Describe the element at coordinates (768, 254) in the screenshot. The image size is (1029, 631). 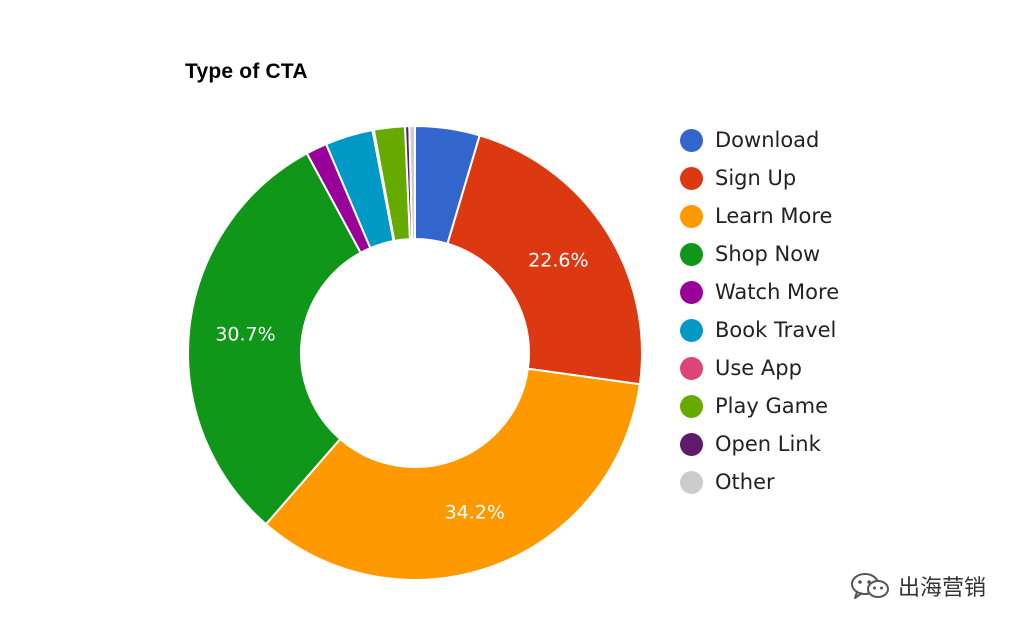
I see `legend-label: Shop Now` at that location.